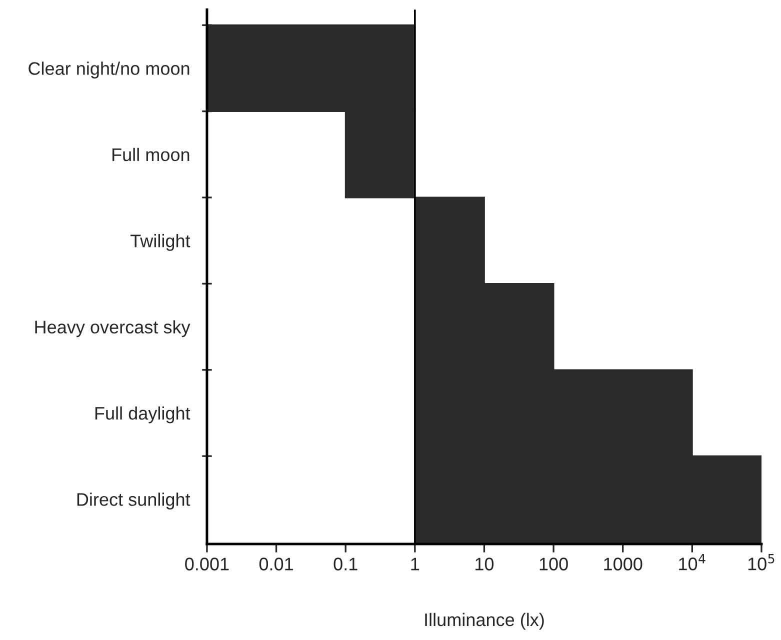  Describe the element at coordinates (133, 501) in the screenshot. I see `y-tick-label: Direct sunlight` at that location.